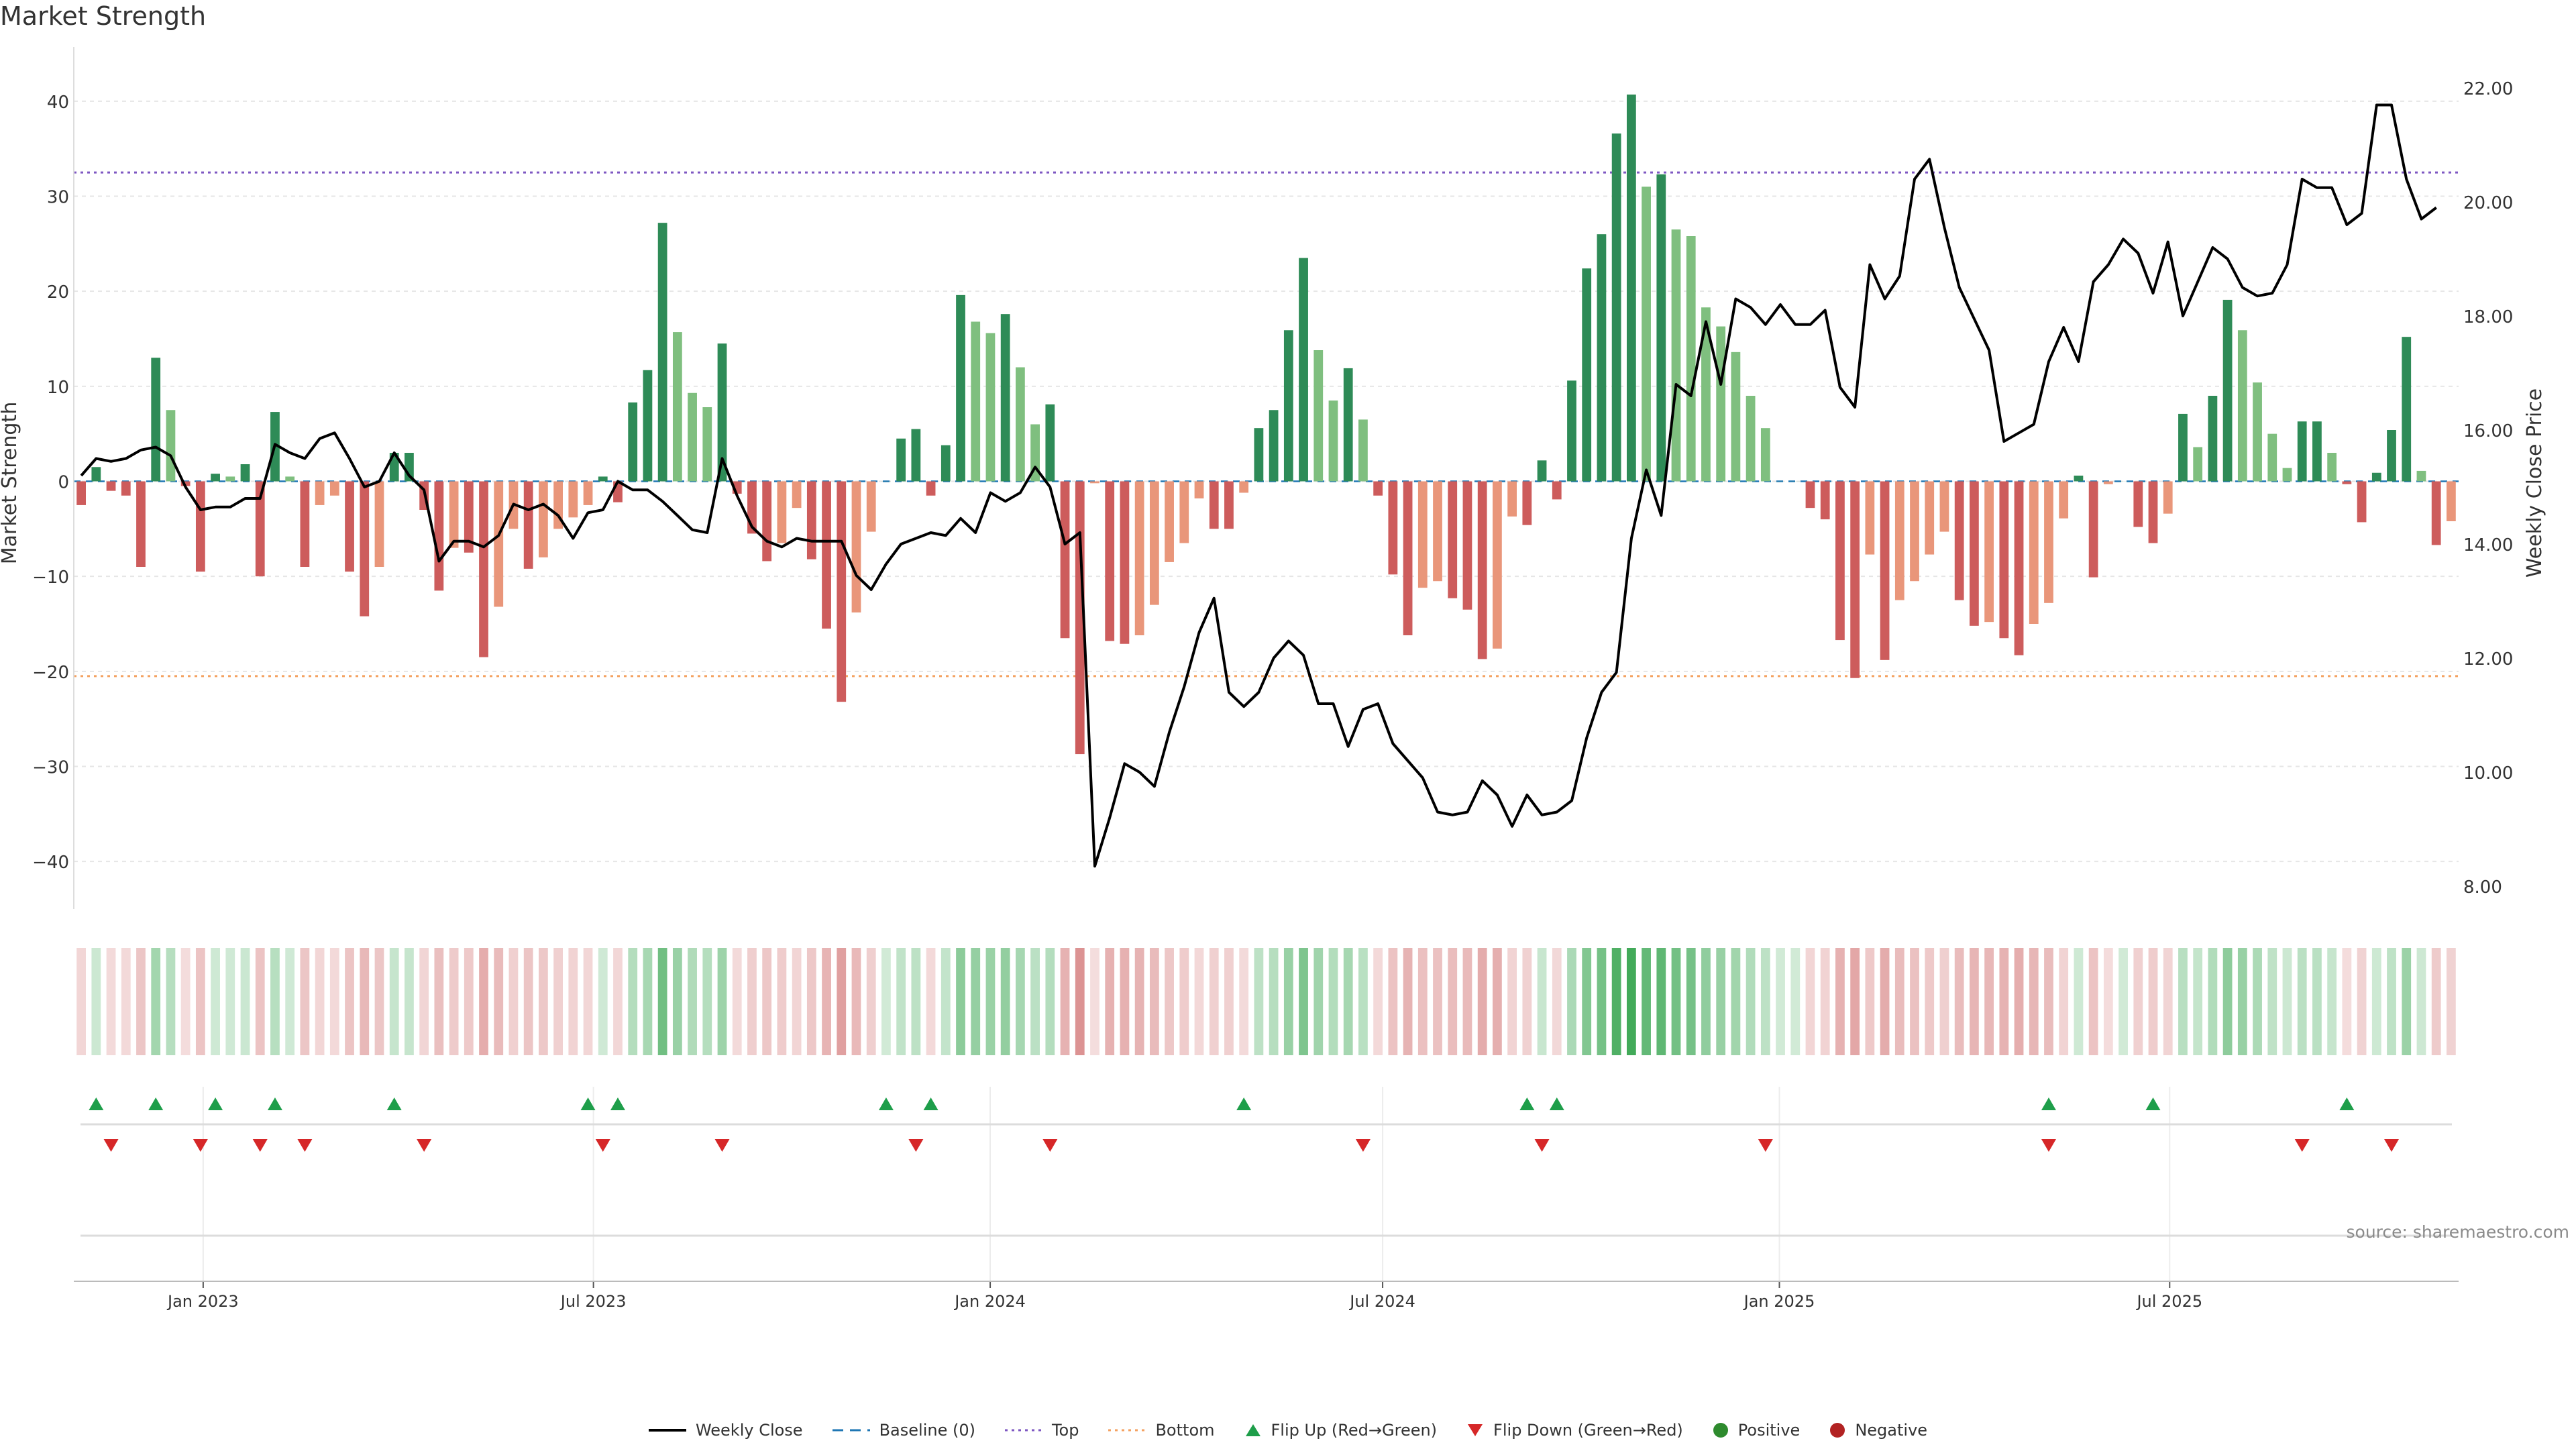 The height and width of the screenshot is (1449, 2576). I want to click on y-tick-label: 40, so click(58, 103).